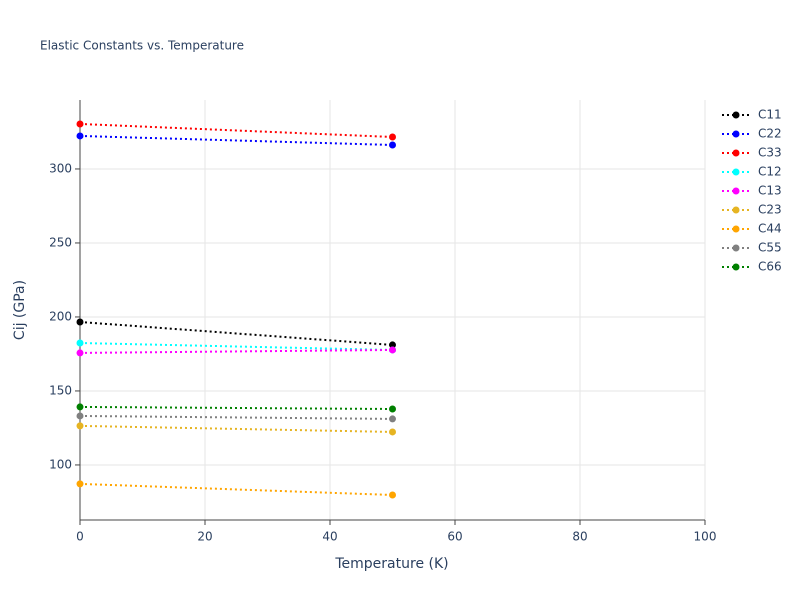 The height and width of the screenshot is (600, 800). I want to click on x-tick-label: 80, so click(579, 537).